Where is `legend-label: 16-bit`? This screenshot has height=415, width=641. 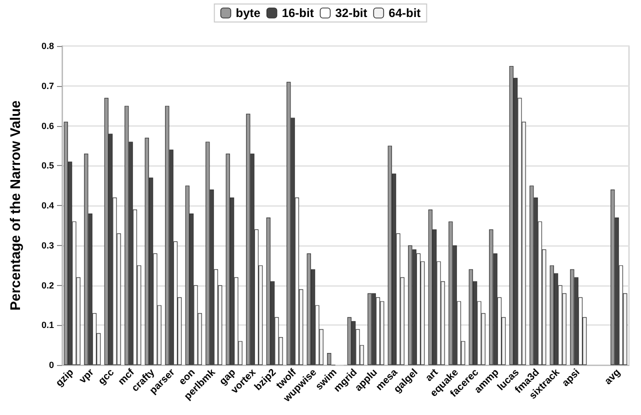
legend-label: 16-bit is located at coordinates (298, 13).